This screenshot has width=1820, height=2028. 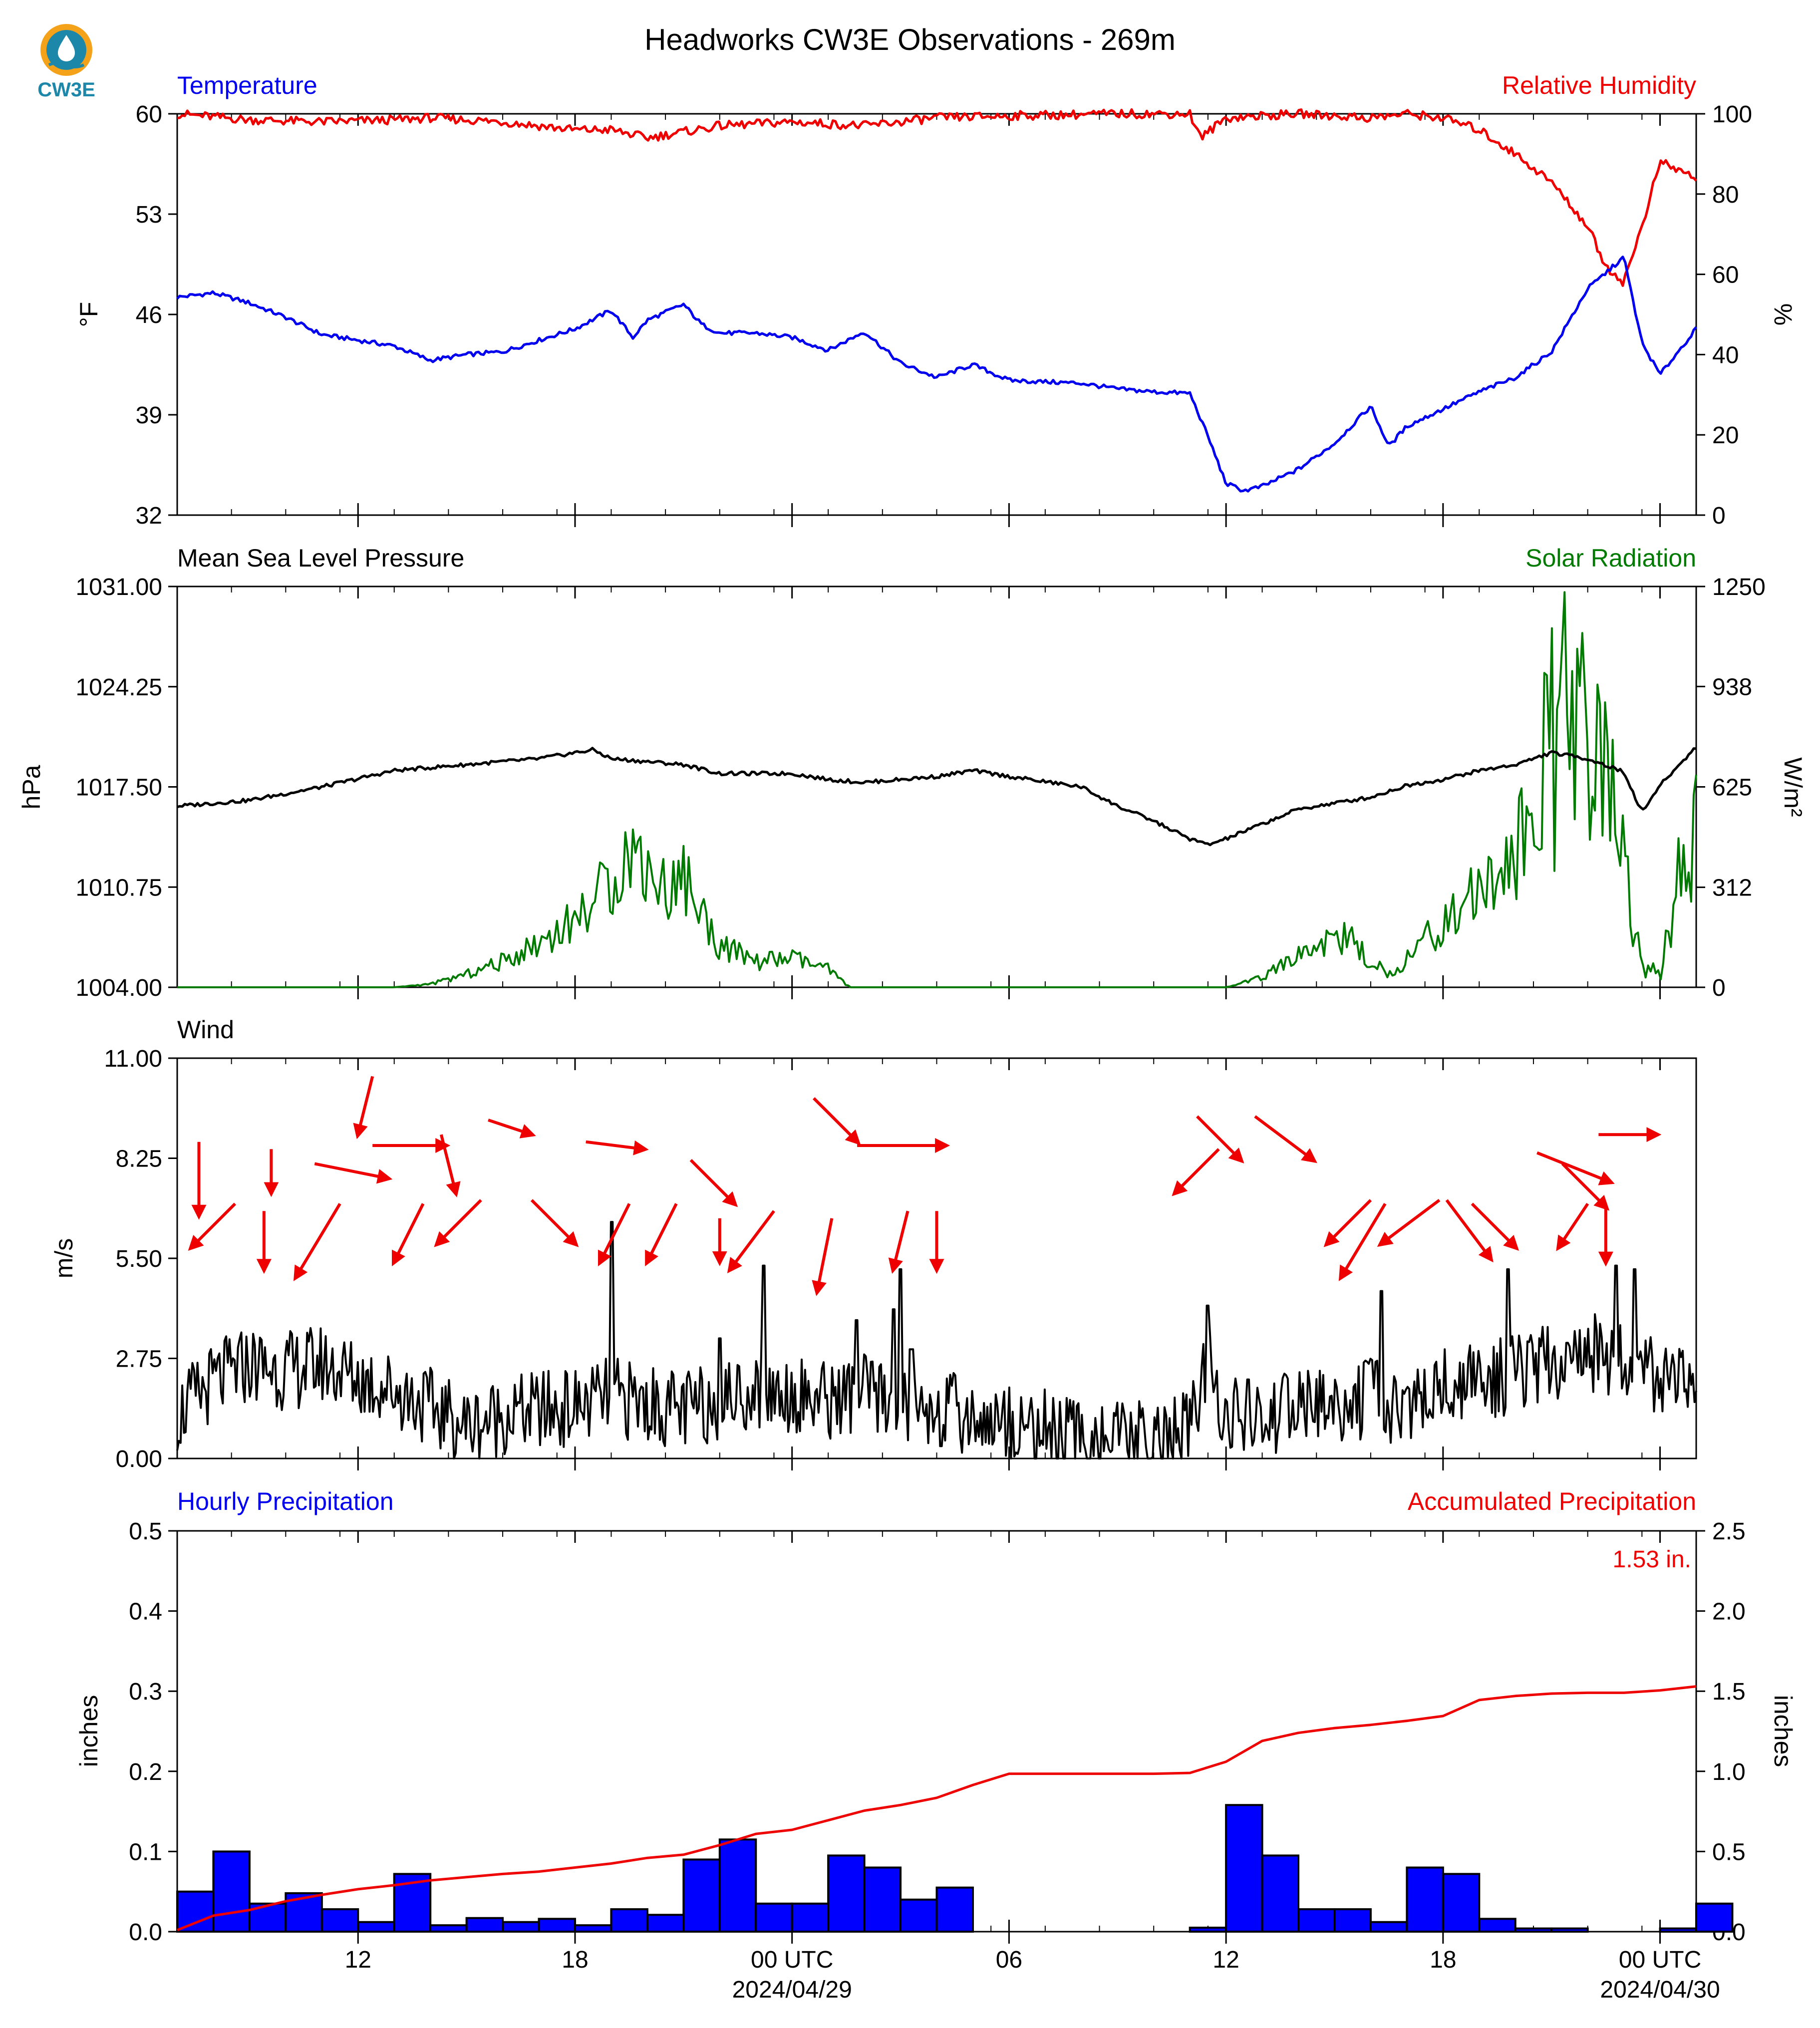 What do you see at coordinates (1729, 1531) in the screenshot?
I see `accum-precip-axis-tick-label: 2.5` at bounding box center [1729, 1531].